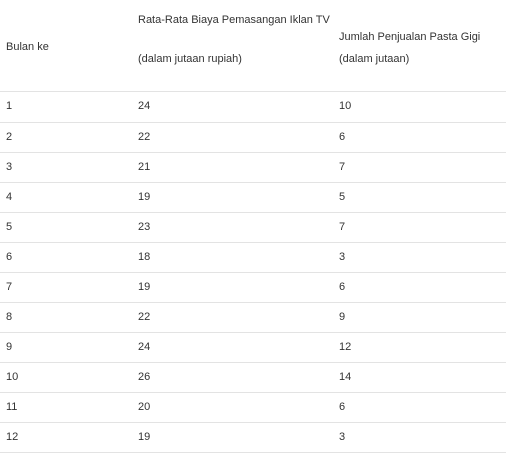 This screenshot has height=453, width=517. I want to click on table-row: 5 23 7, so click(253, 228).